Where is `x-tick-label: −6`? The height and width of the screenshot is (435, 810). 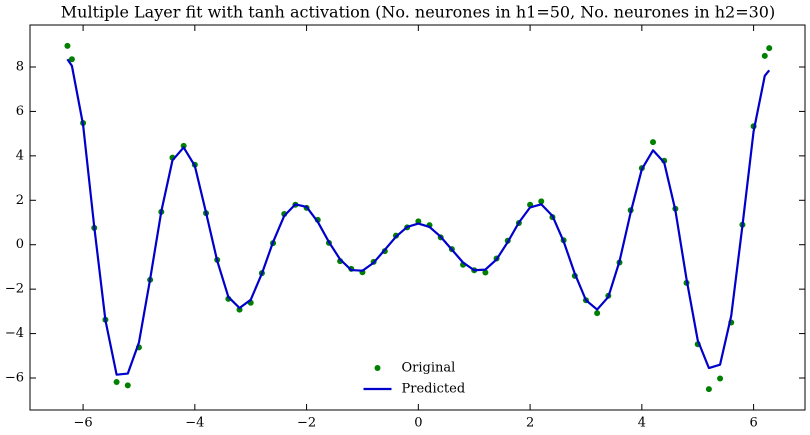
x-tick-label: −6 is located at coordinates (82, 423).